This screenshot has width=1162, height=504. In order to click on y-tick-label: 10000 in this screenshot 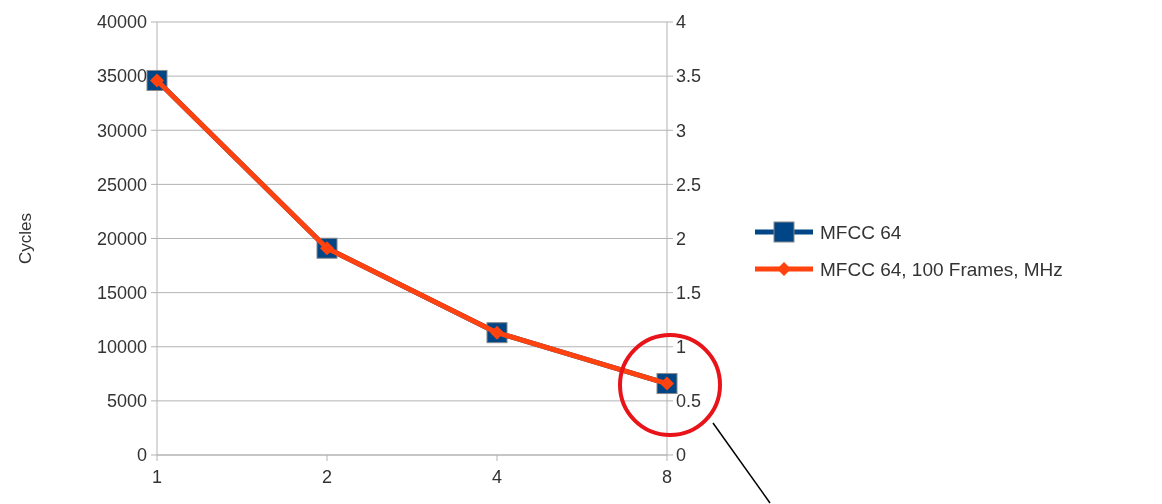, I will do `click(121, 347)`.